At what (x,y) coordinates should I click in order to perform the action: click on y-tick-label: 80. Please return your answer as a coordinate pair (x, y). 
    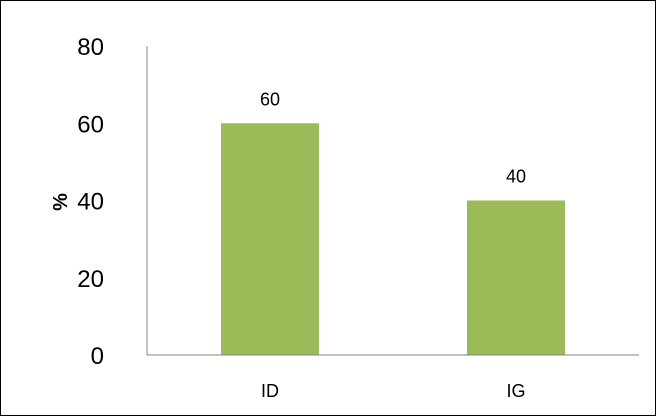
    Looking at the image, I should click on (90, 47).